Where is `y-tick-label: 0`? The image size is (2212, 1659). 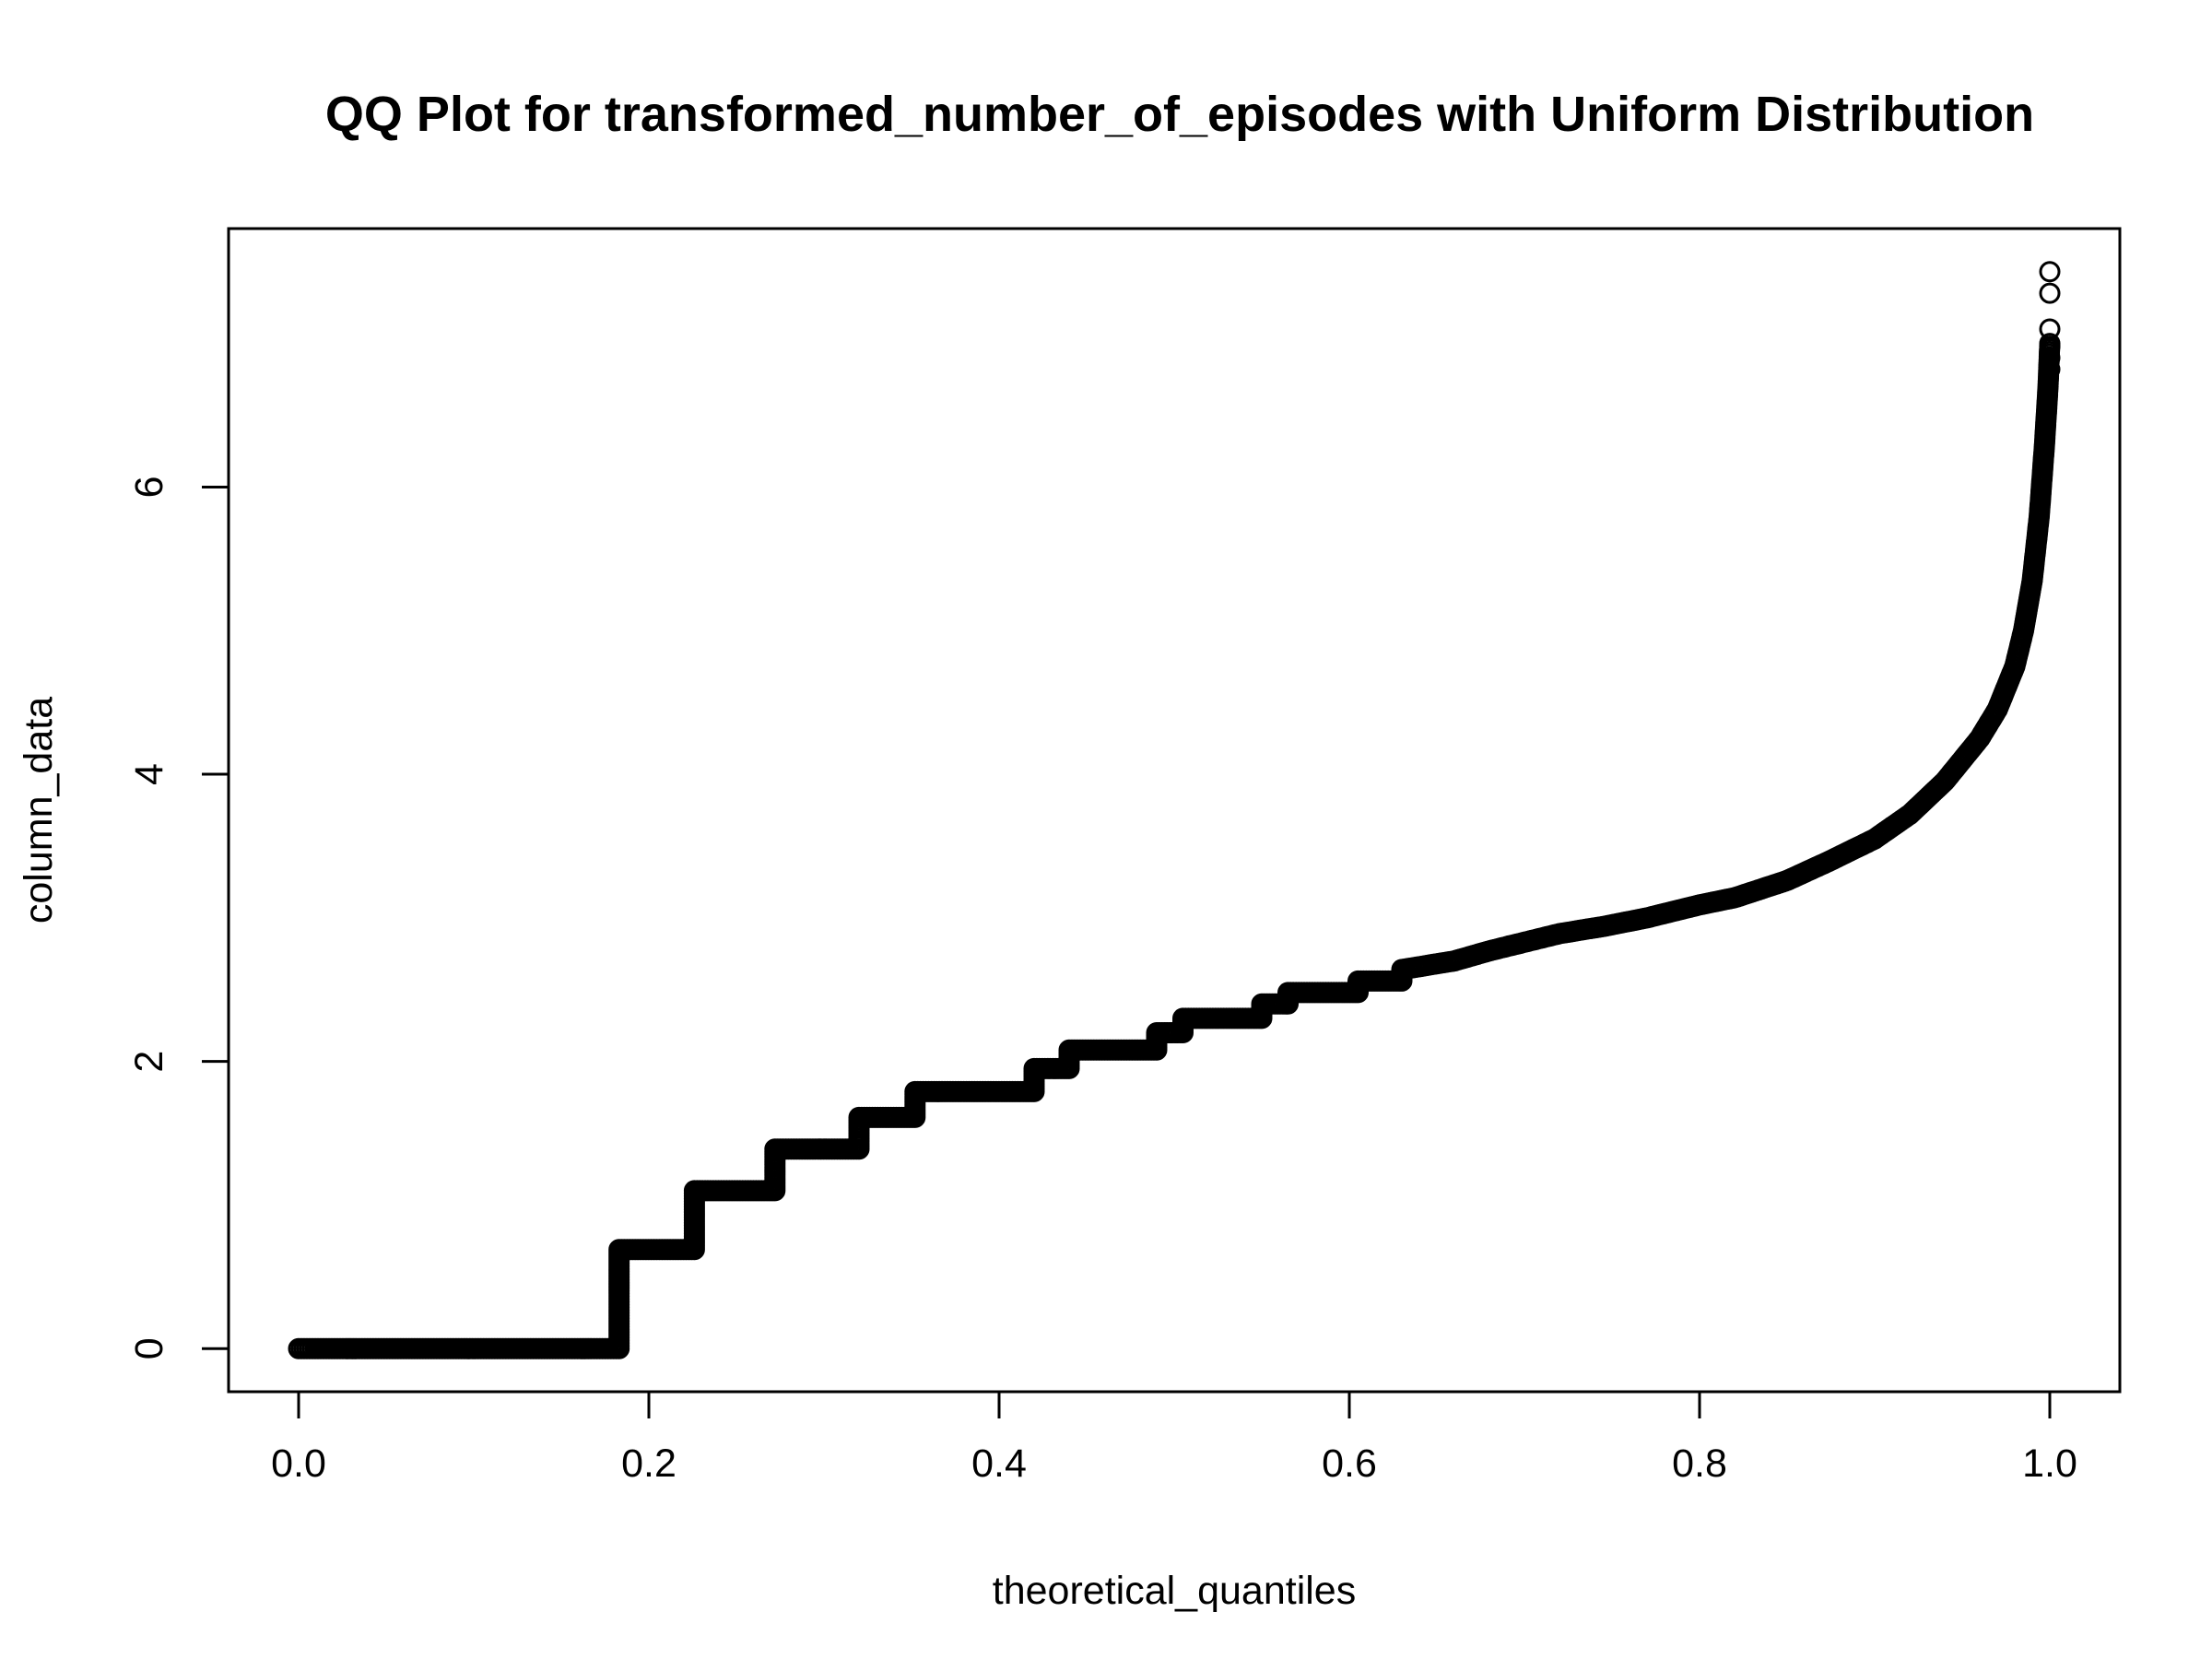
y-tick-label: 0 is located at coordinates (149, 1348).